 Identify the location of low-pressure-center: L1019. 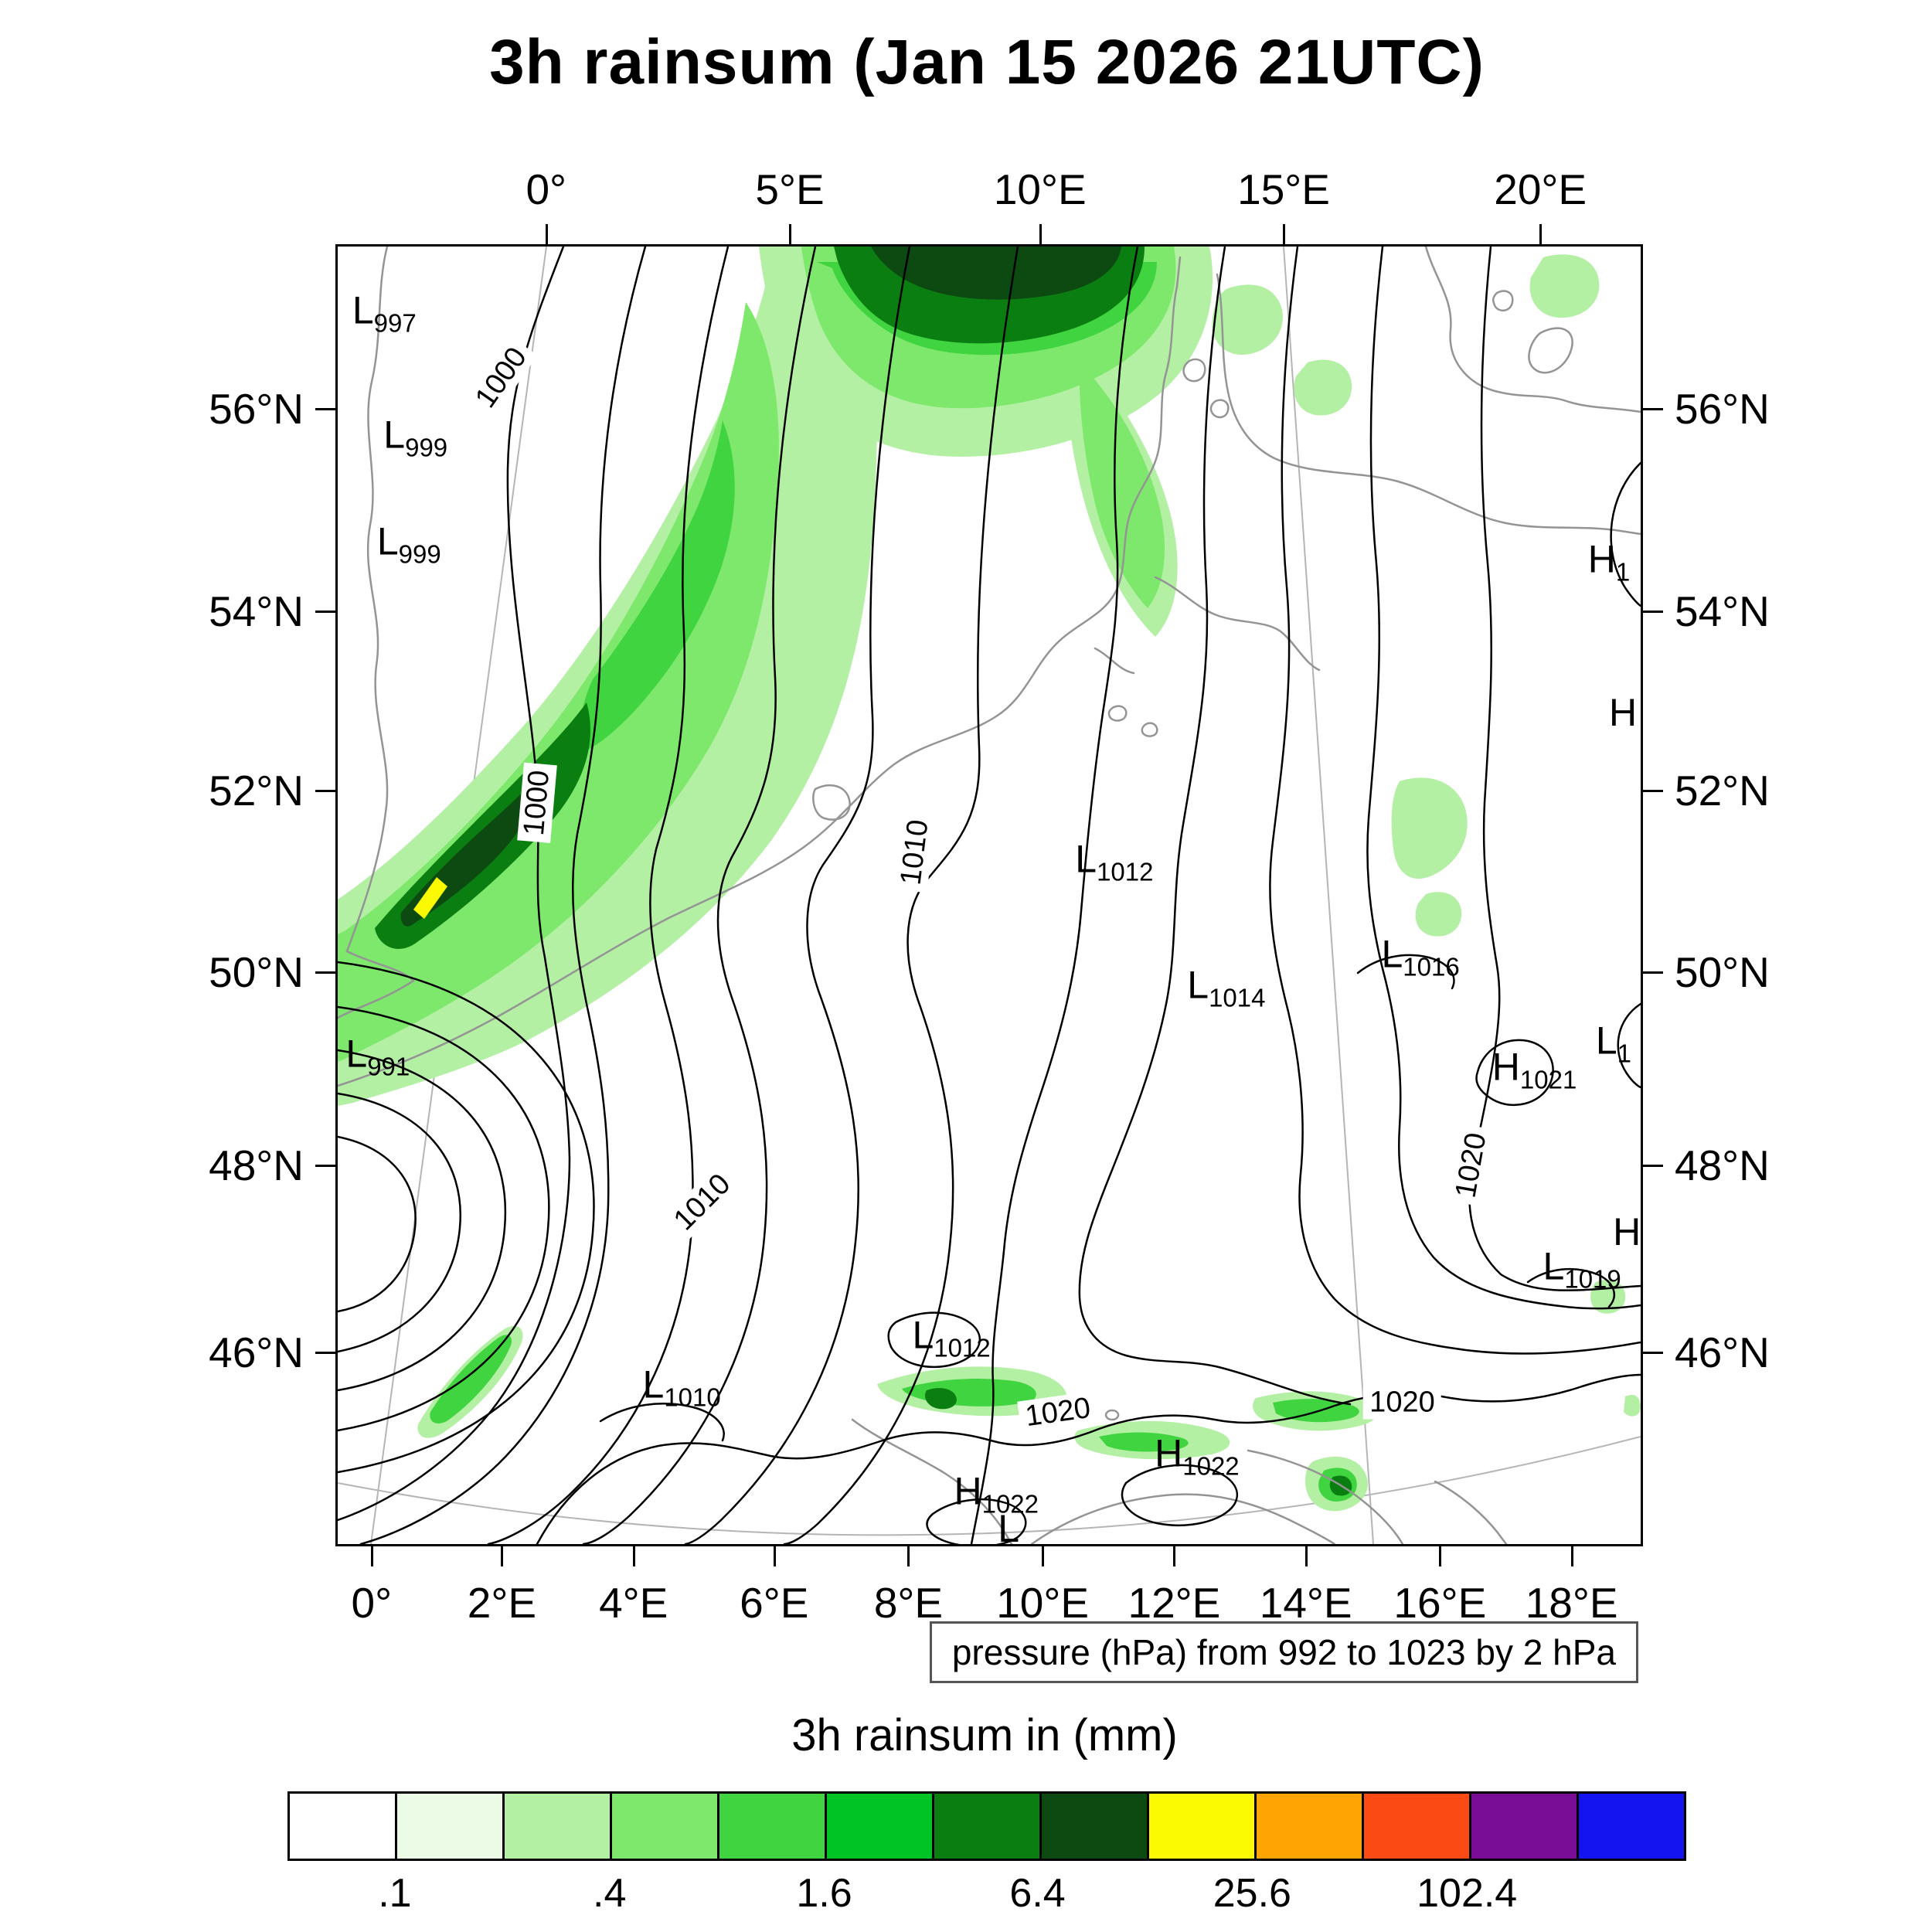
(1582, 1269).